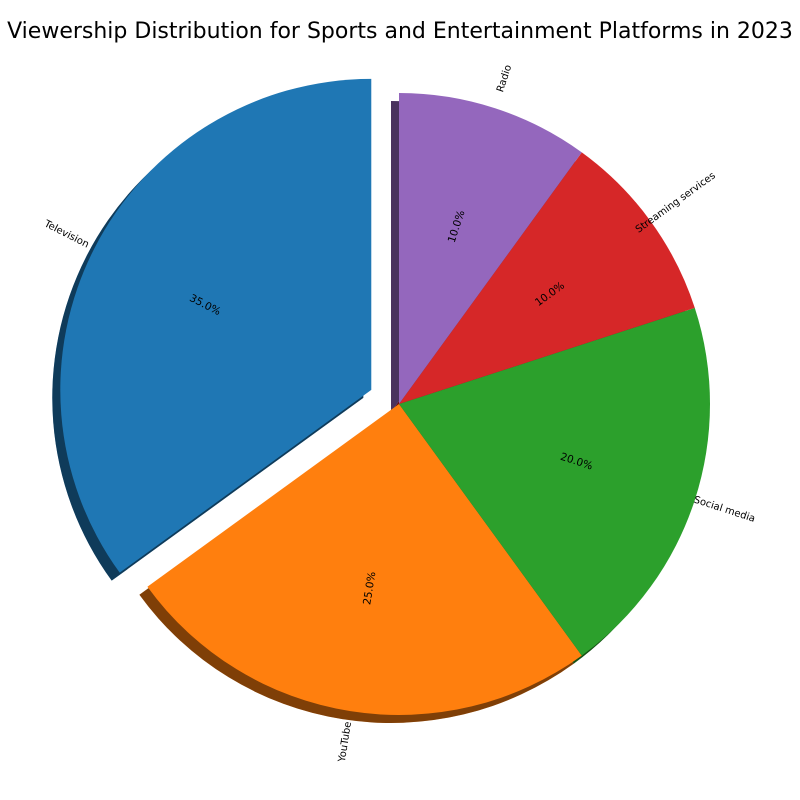  What do you see at coordinates (345, 742) in the screenshot?
I see `slice-label-youtube: YouTube` at bounding box center [345, 742].